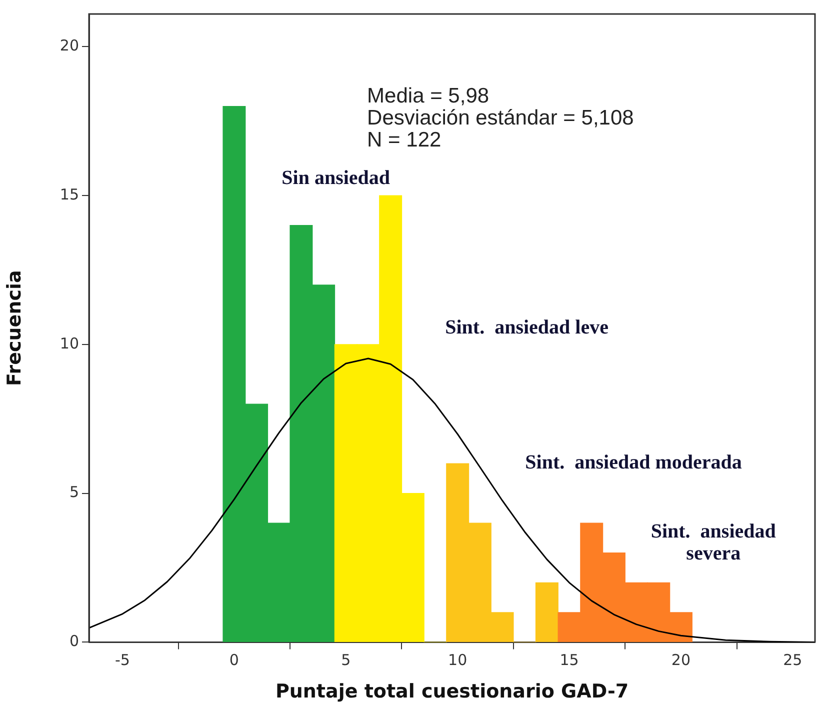  What do you see at coordinates (234, 660) in the screenshot?
I see `x-tick-label: 0` at bounding box center [234, 660].